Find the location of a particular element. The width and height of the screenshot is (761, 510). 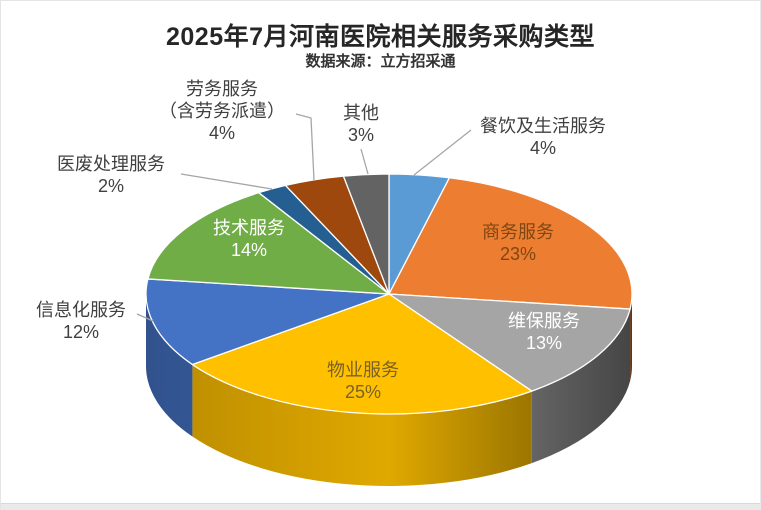

slice-label-3: 物业服务 25% is located at coordinates (363, 381).